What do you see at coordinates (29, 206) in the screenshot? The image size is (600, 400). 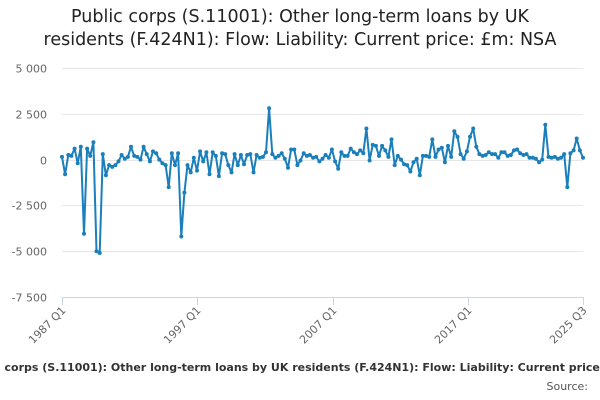 I see `y-tick-label: -2 500` at bounding box center [29, 206].